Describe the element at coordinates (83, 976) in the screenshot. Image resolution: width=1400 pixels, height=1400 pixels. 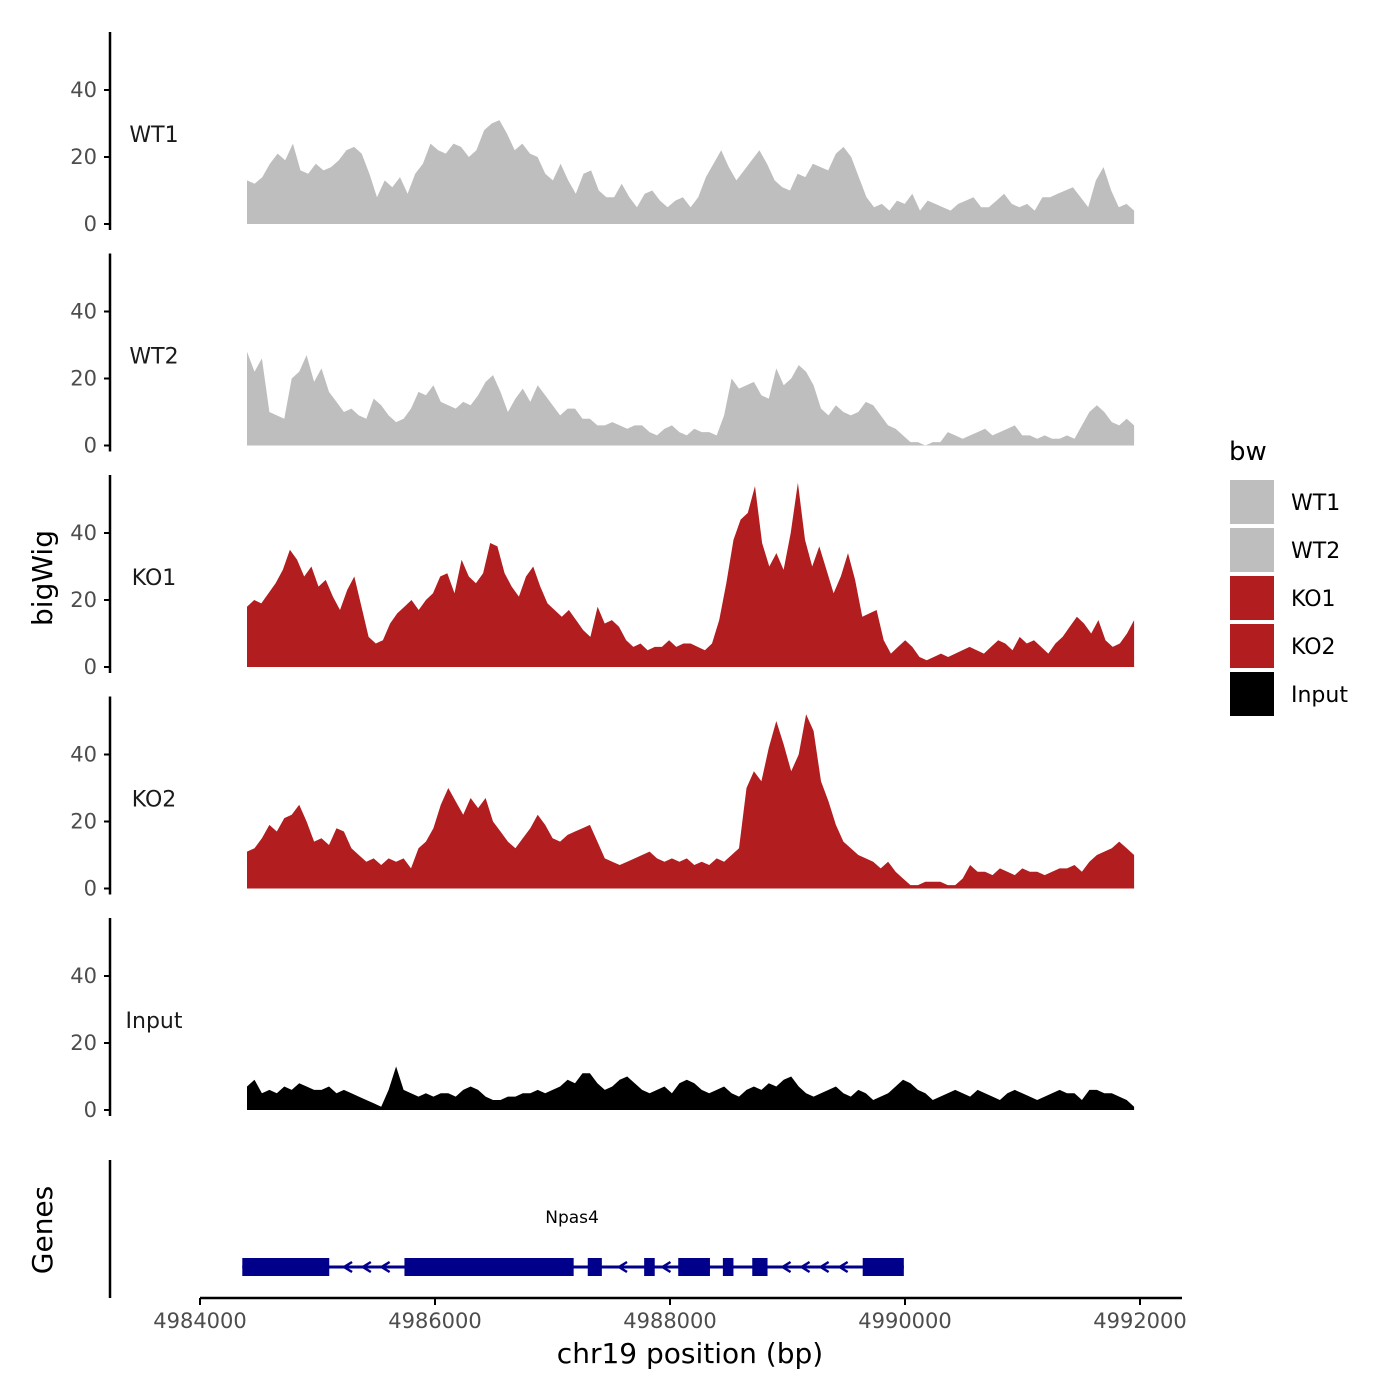
I see `y-tick-label-input-40: 40` at that location.